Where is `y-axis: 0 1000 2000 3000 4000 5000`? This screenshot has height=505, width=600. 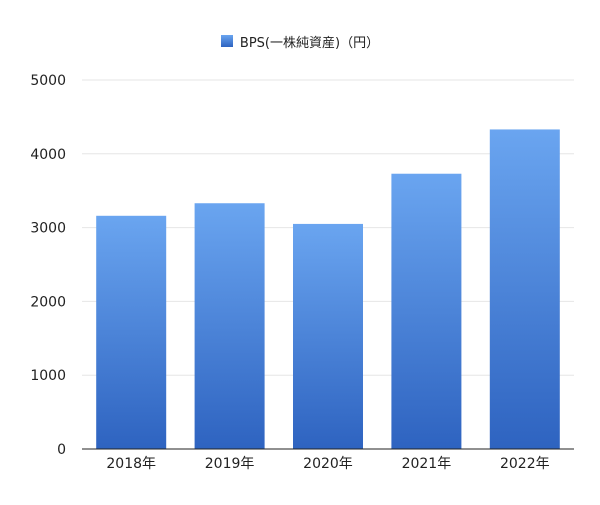
y-axis: 0 1000 2000 3000 4000 5000 is located at coordinates (48, 265).